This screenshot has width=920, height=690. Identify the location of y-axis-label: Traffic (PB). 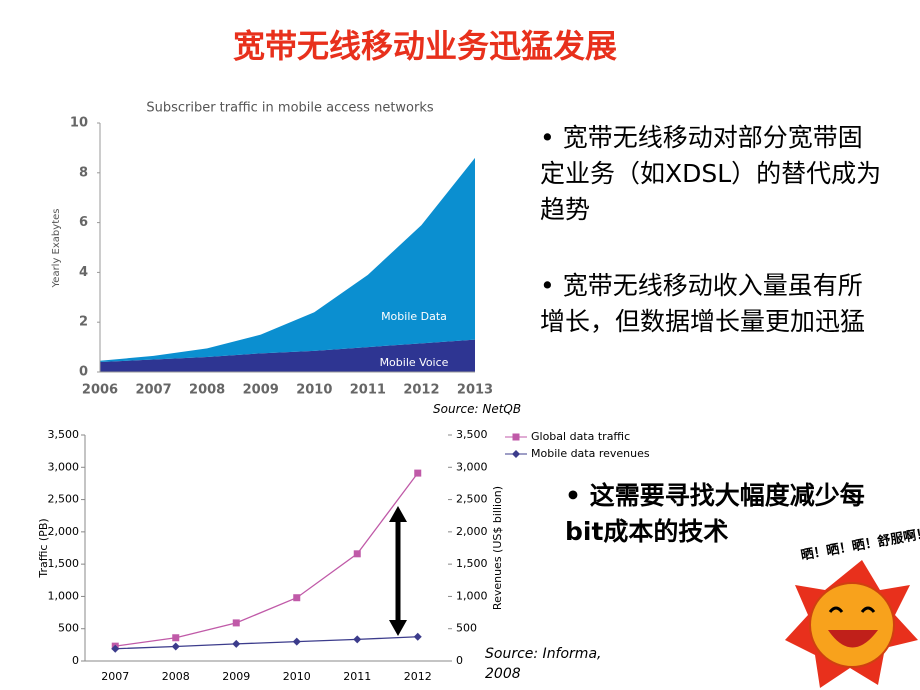
(43, 548).